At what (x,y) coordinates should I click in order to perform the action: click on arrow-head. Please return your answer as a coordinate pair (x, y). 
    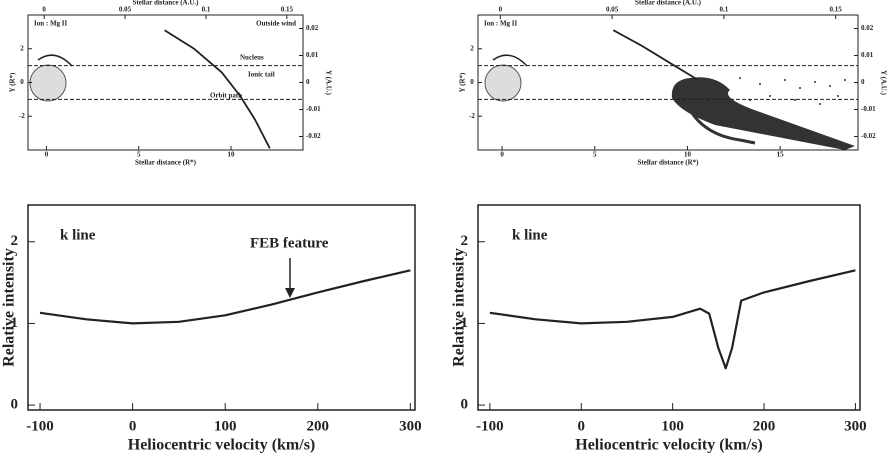
    Looking at the image, I should click on (290, 293).